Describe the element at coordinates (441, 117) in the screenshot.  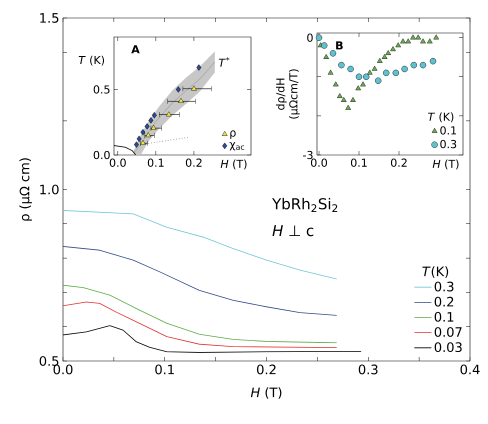
I see `legend-title: T (K)` at that location.